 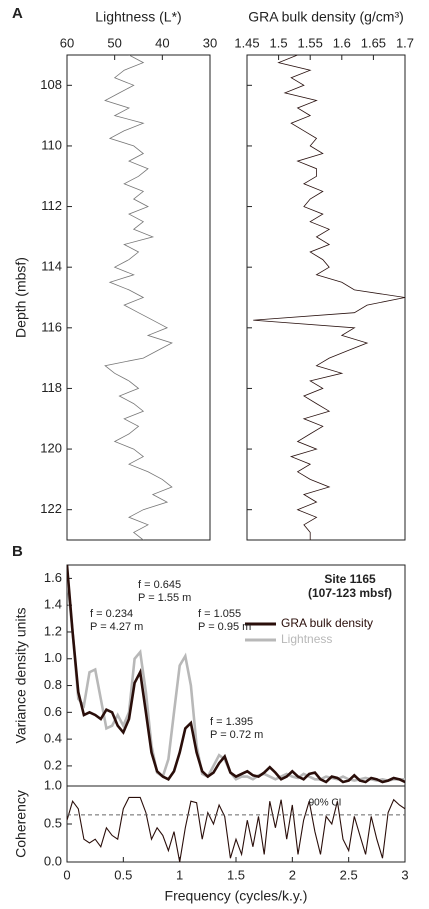 I want to click on y-tick-label: 0.2, so click(x=53, y=764).